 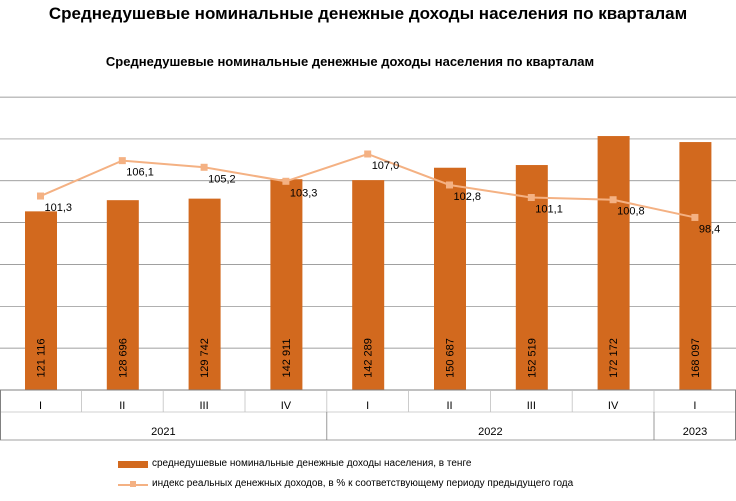 What do you see at coordinates (490, 432) in the screenshot?
I see `year-label: 2022` at bounding box center [490, 432].